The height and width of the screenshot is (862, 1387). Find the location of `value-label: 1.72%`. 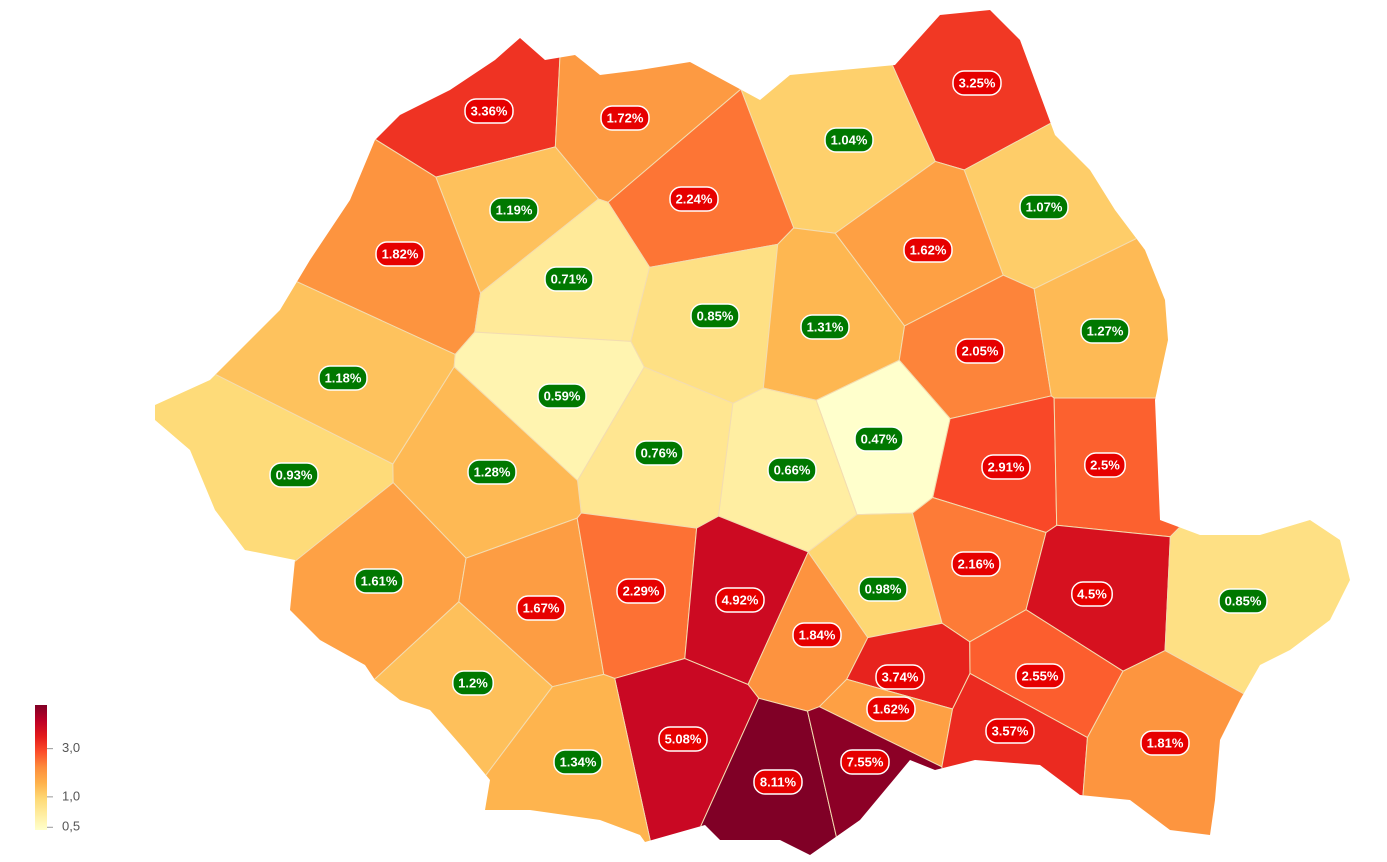

value-label: 1.72% is located at coordinates (625, 117).